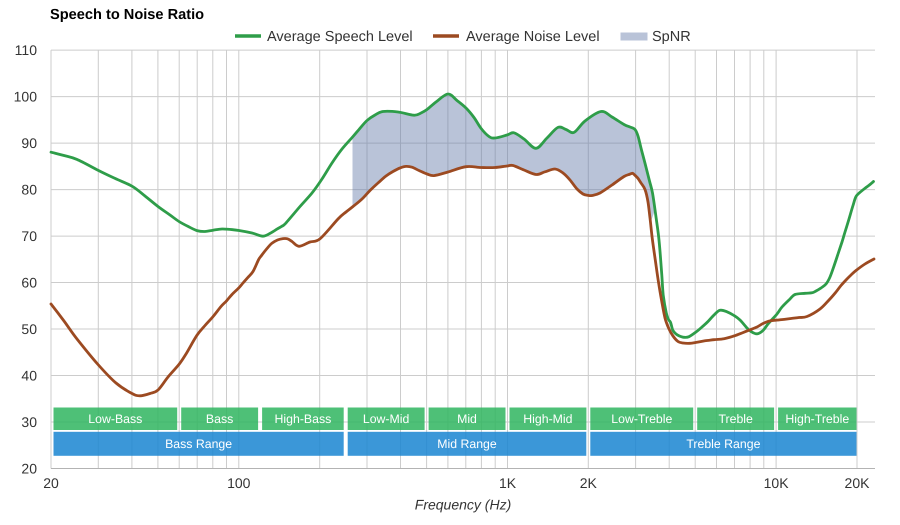 The height and width of the screenshot is (525, 900). I want to click on svg-text: 10K, so click(777, 483).